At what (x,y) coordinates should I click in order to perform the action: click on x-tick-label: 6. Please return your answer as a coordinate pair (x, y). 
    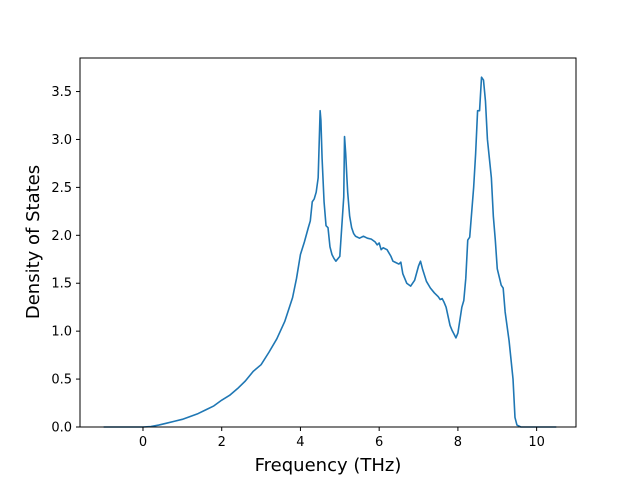
    Looking at the image, I should click on (379, 442).